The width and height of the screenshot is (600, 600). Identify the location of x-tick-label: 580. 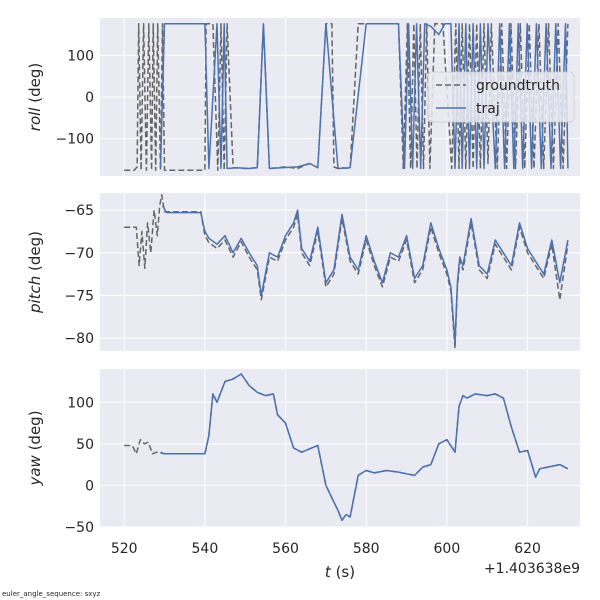
(366, 549).